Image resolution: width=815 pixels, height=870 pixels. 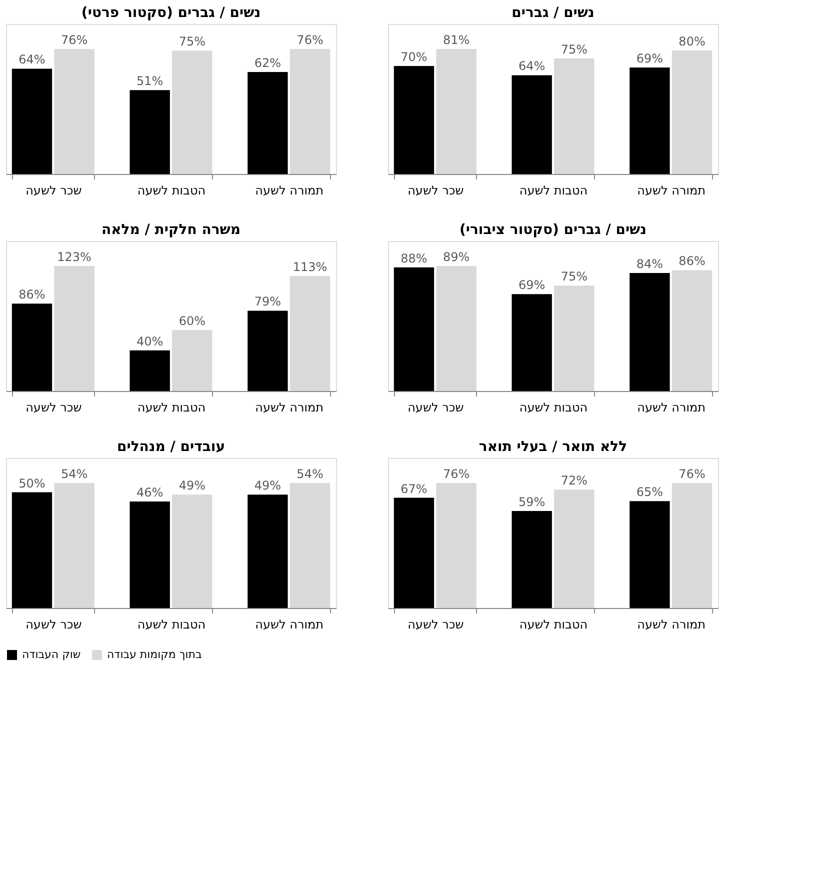 I want to click on chart-title: נשים / גברים (סקטור ציבורי), so click(x=553, y=230).